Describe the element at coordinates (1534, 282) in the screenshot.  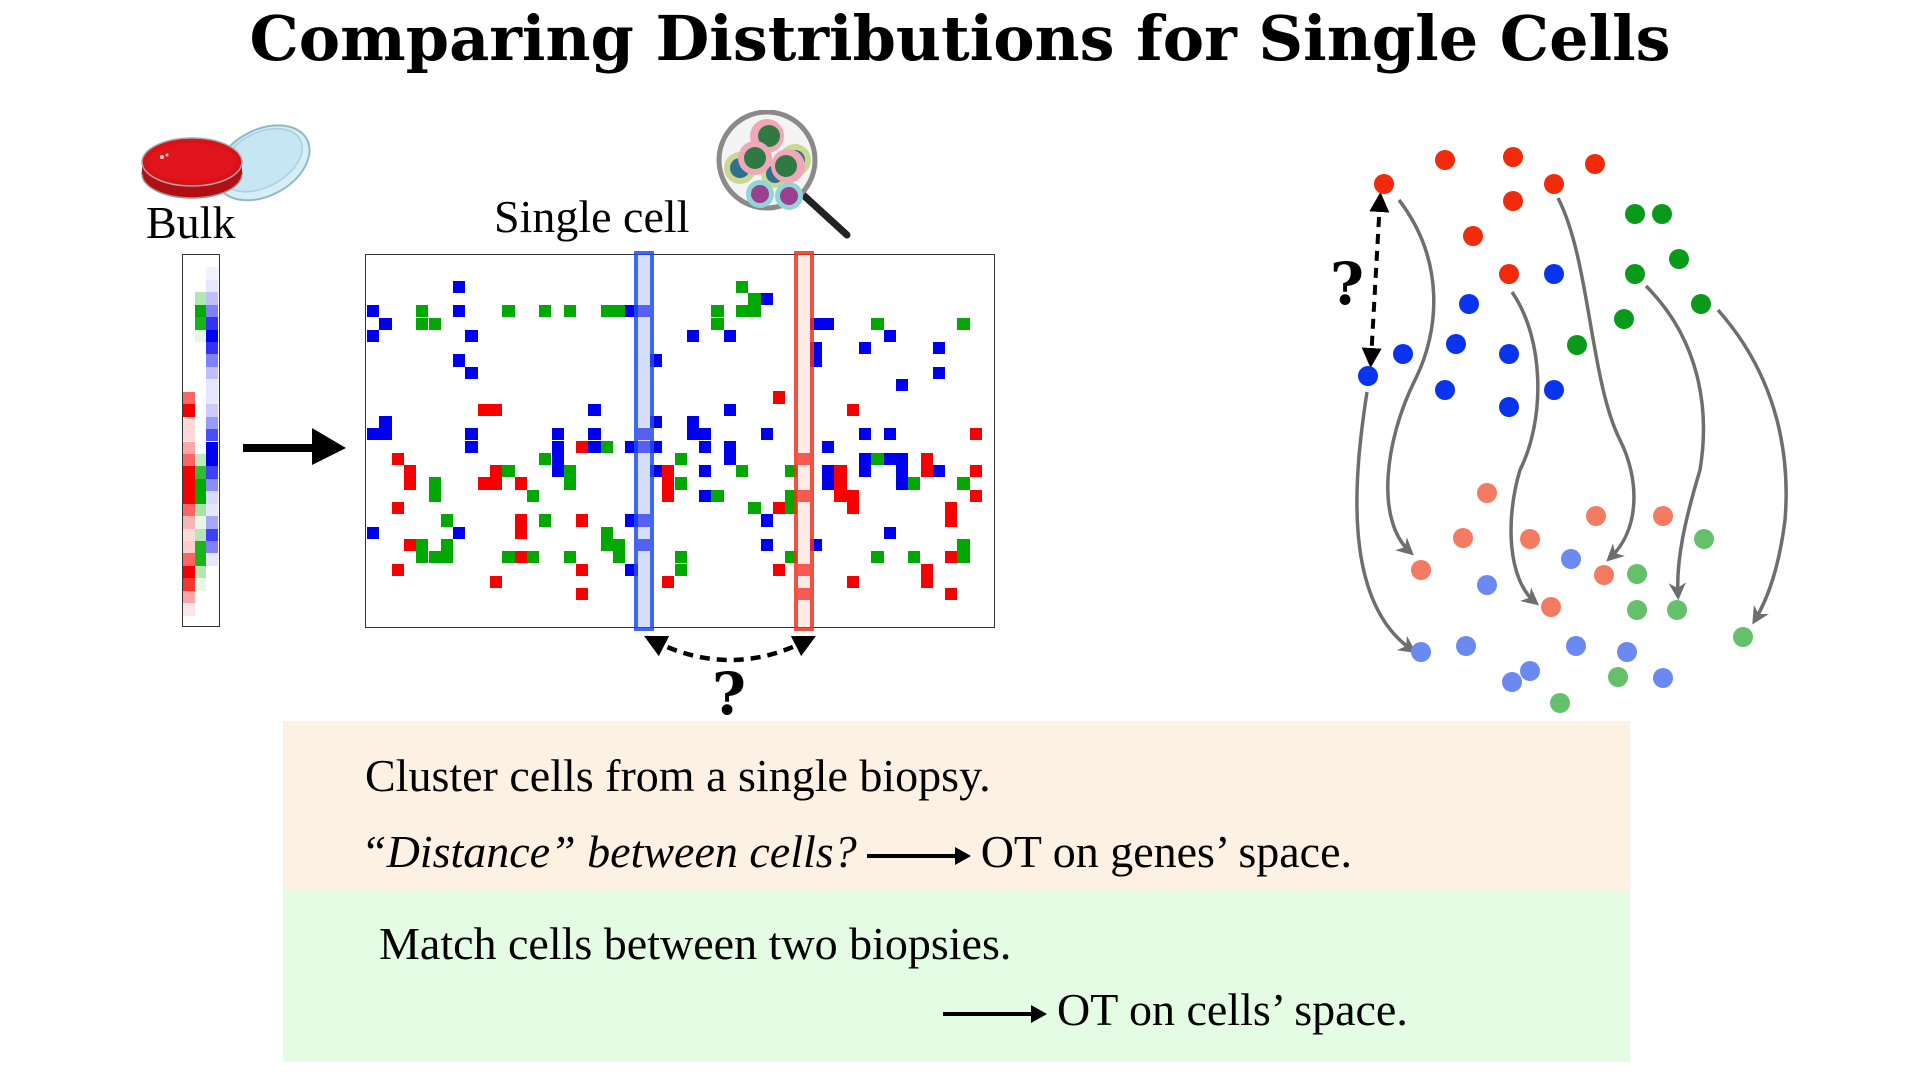
I see `source-points` at that location.